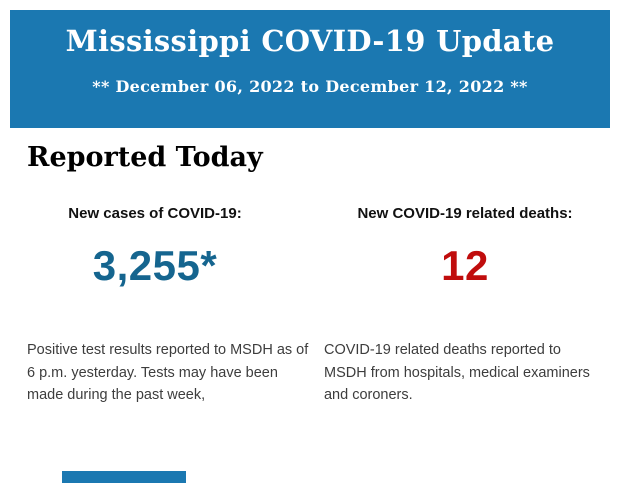  I want to click on stat-new-deaths: New COVID-19 related deaths: 12, so click(465, 247).